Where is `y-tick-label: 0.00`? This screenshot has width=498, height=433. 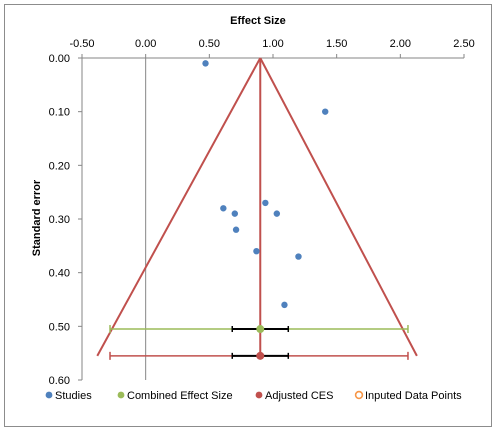 y-tick-label: 0.00 is located at coordinates (59, 59).